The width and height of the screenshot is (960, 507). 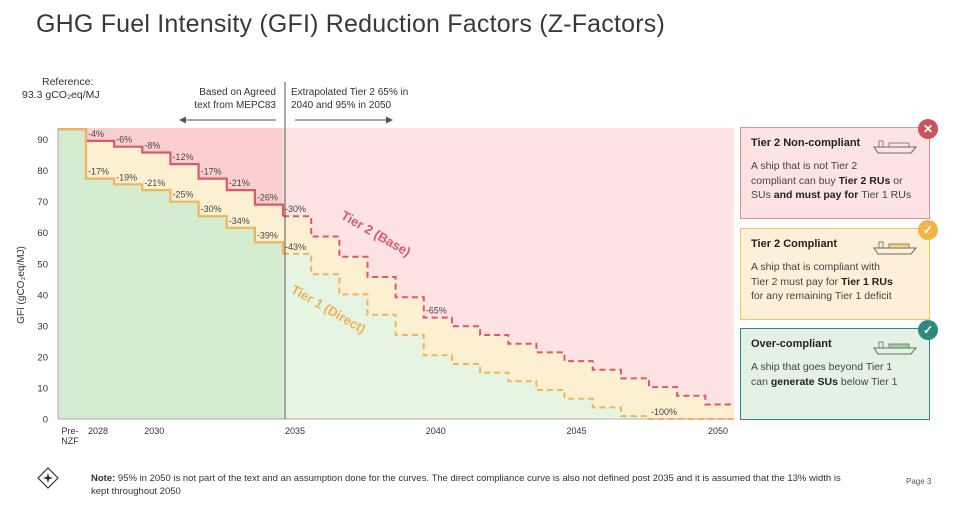 I want to click on card-line: for any remaining Tier 1 deficit, so click(x=835, y=296).